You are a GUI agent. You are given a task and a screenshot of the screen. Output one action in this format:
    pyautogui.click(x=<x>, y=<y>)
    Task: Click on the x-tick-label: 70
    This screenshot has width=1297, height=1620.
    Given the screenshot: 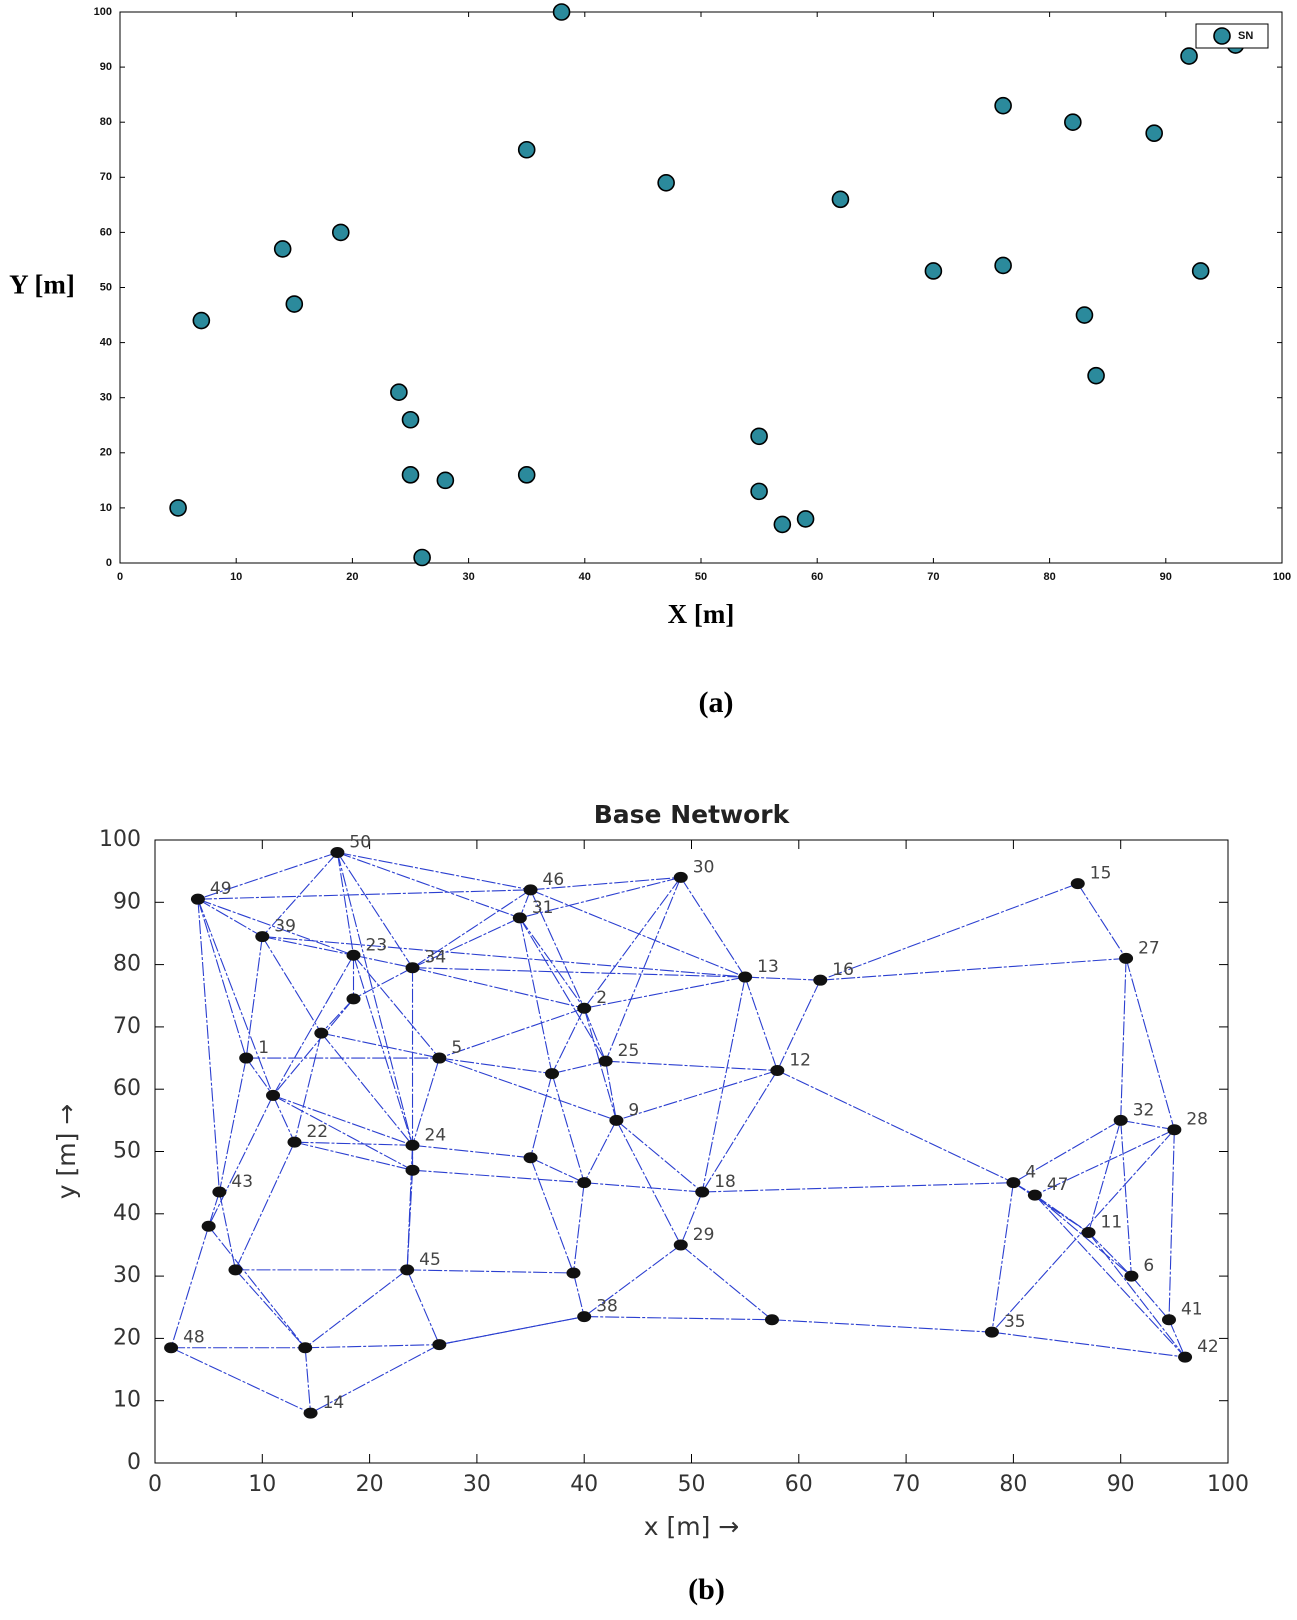 What is the action you would take?
    pyautogui.click(x=933, y=577)
    